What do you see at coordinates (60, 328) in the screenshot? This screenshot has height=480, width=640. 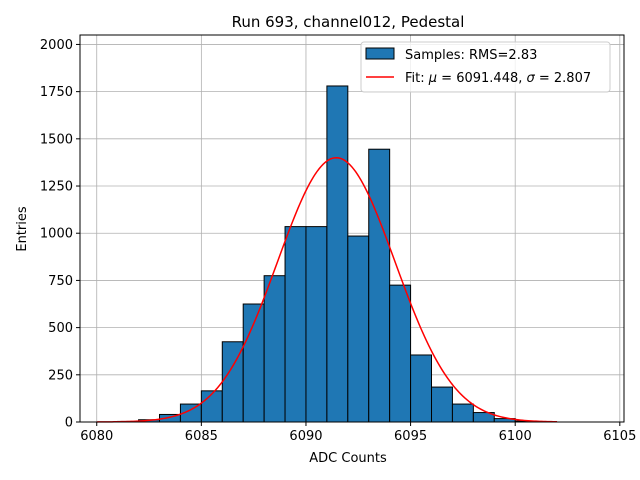 I see `y-tick-label: 500` at bounding box center [60, 328].